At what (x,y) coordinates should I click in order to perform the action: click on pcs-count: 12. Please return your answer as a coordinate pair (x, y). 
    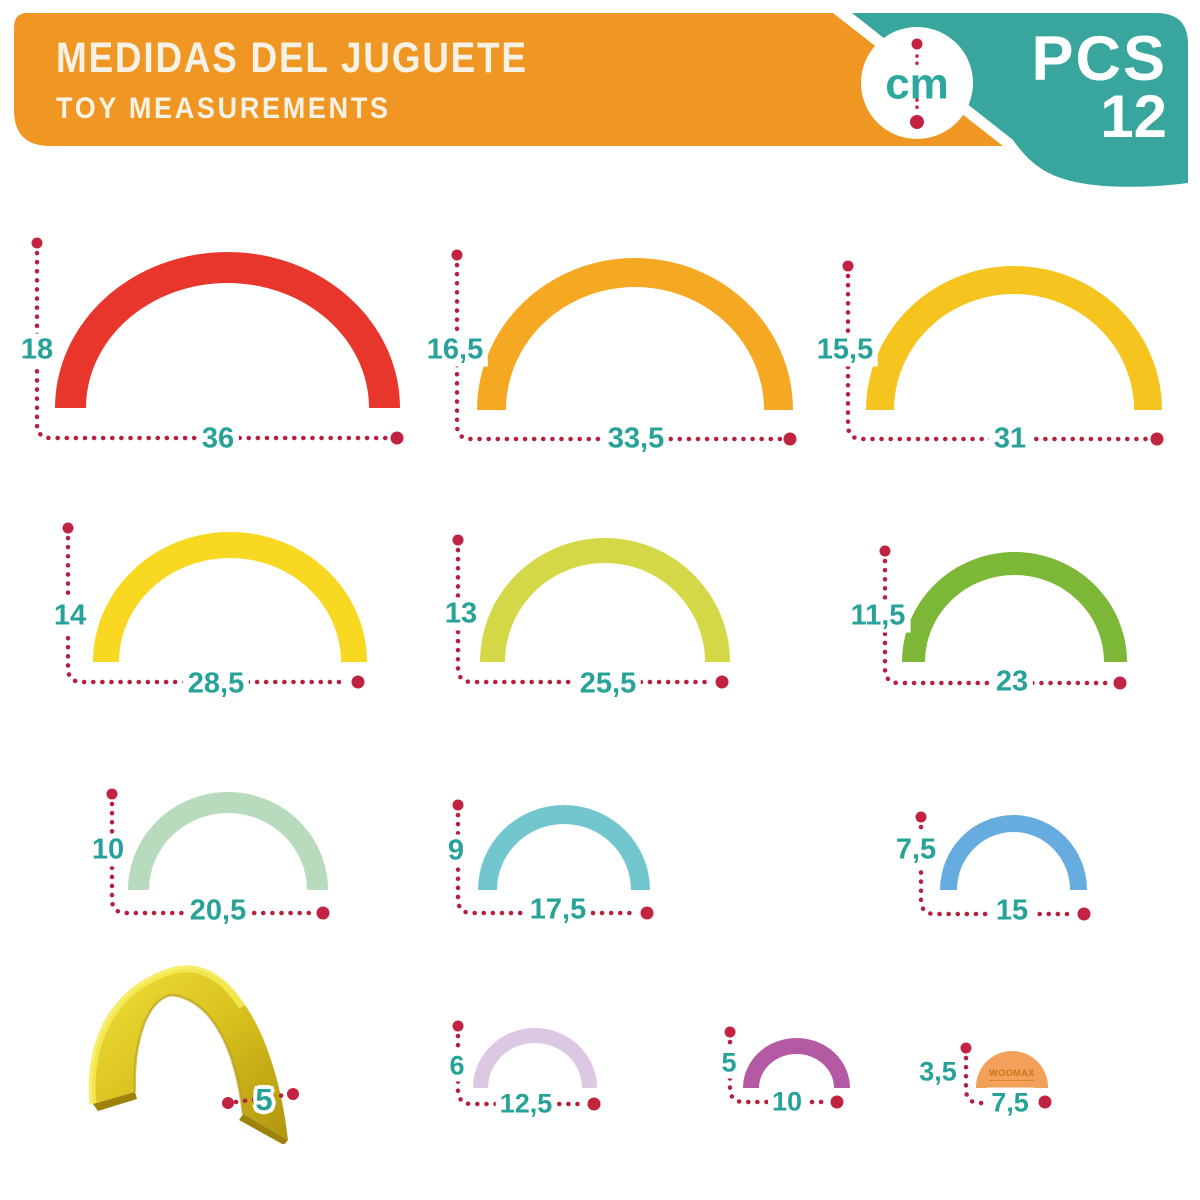
    Looking at the image, I should click on (1133, 116).